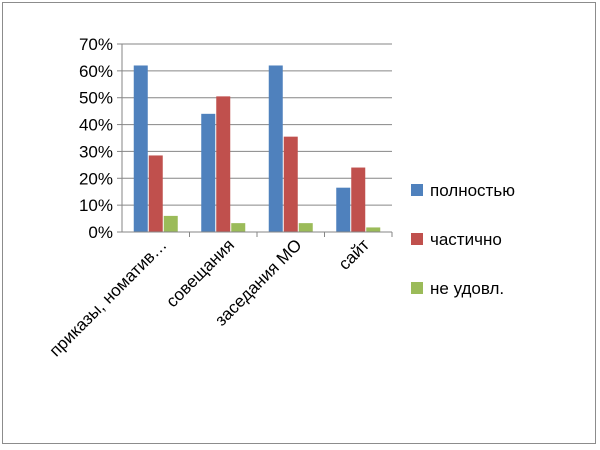 This screenshot has width=600, height=450. What do you see at coordinates (354, 254) in the screenshot?
I see `x-tick-label: сайт` at bounding box center [354, 254].